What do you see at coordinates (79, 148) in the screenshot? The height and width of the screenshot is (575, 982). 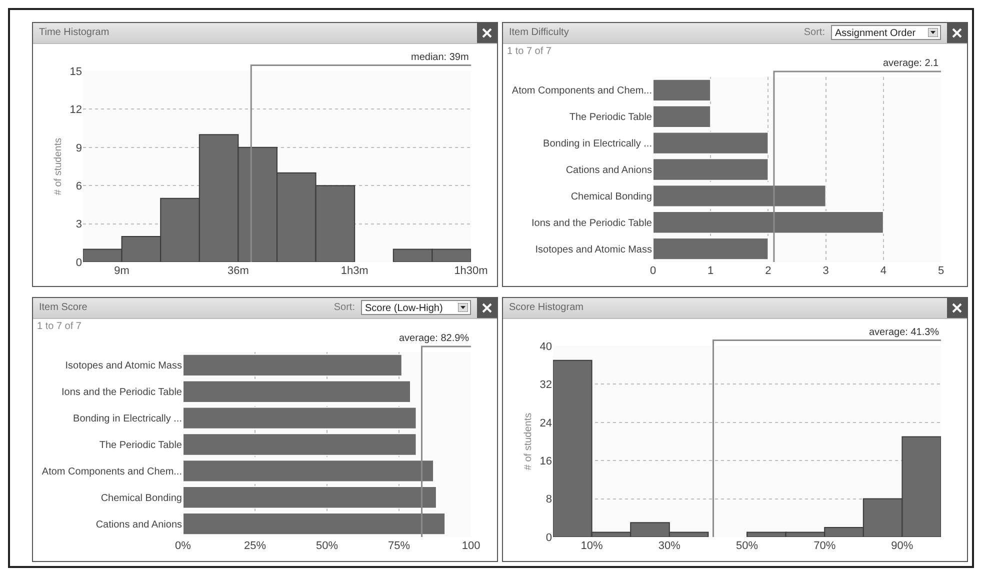 I see `y-tick-label: 9` at bounding box center [79, 148].